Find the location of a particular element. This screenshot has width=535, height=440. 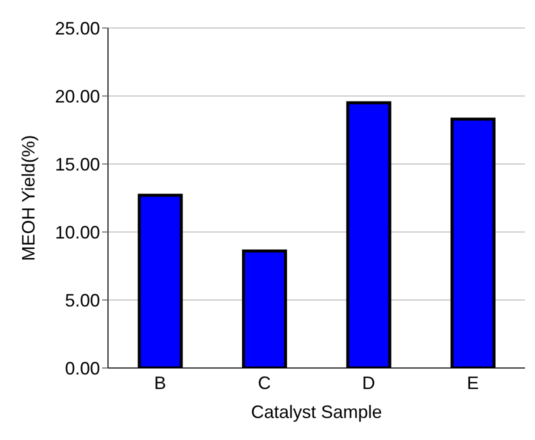

y-tick-label: 10.00 is located at coordinates (77, 232).